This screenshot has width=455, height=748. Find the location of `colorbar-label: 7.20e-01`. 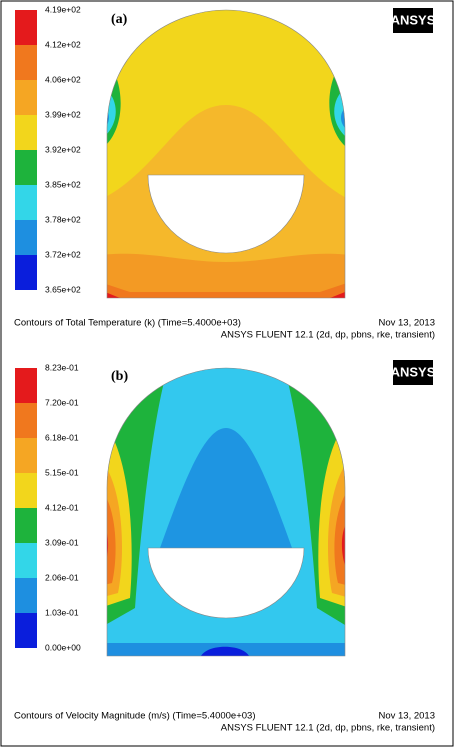

colorbar-label: 7.20e-01 is located at coordinates (62, 402).